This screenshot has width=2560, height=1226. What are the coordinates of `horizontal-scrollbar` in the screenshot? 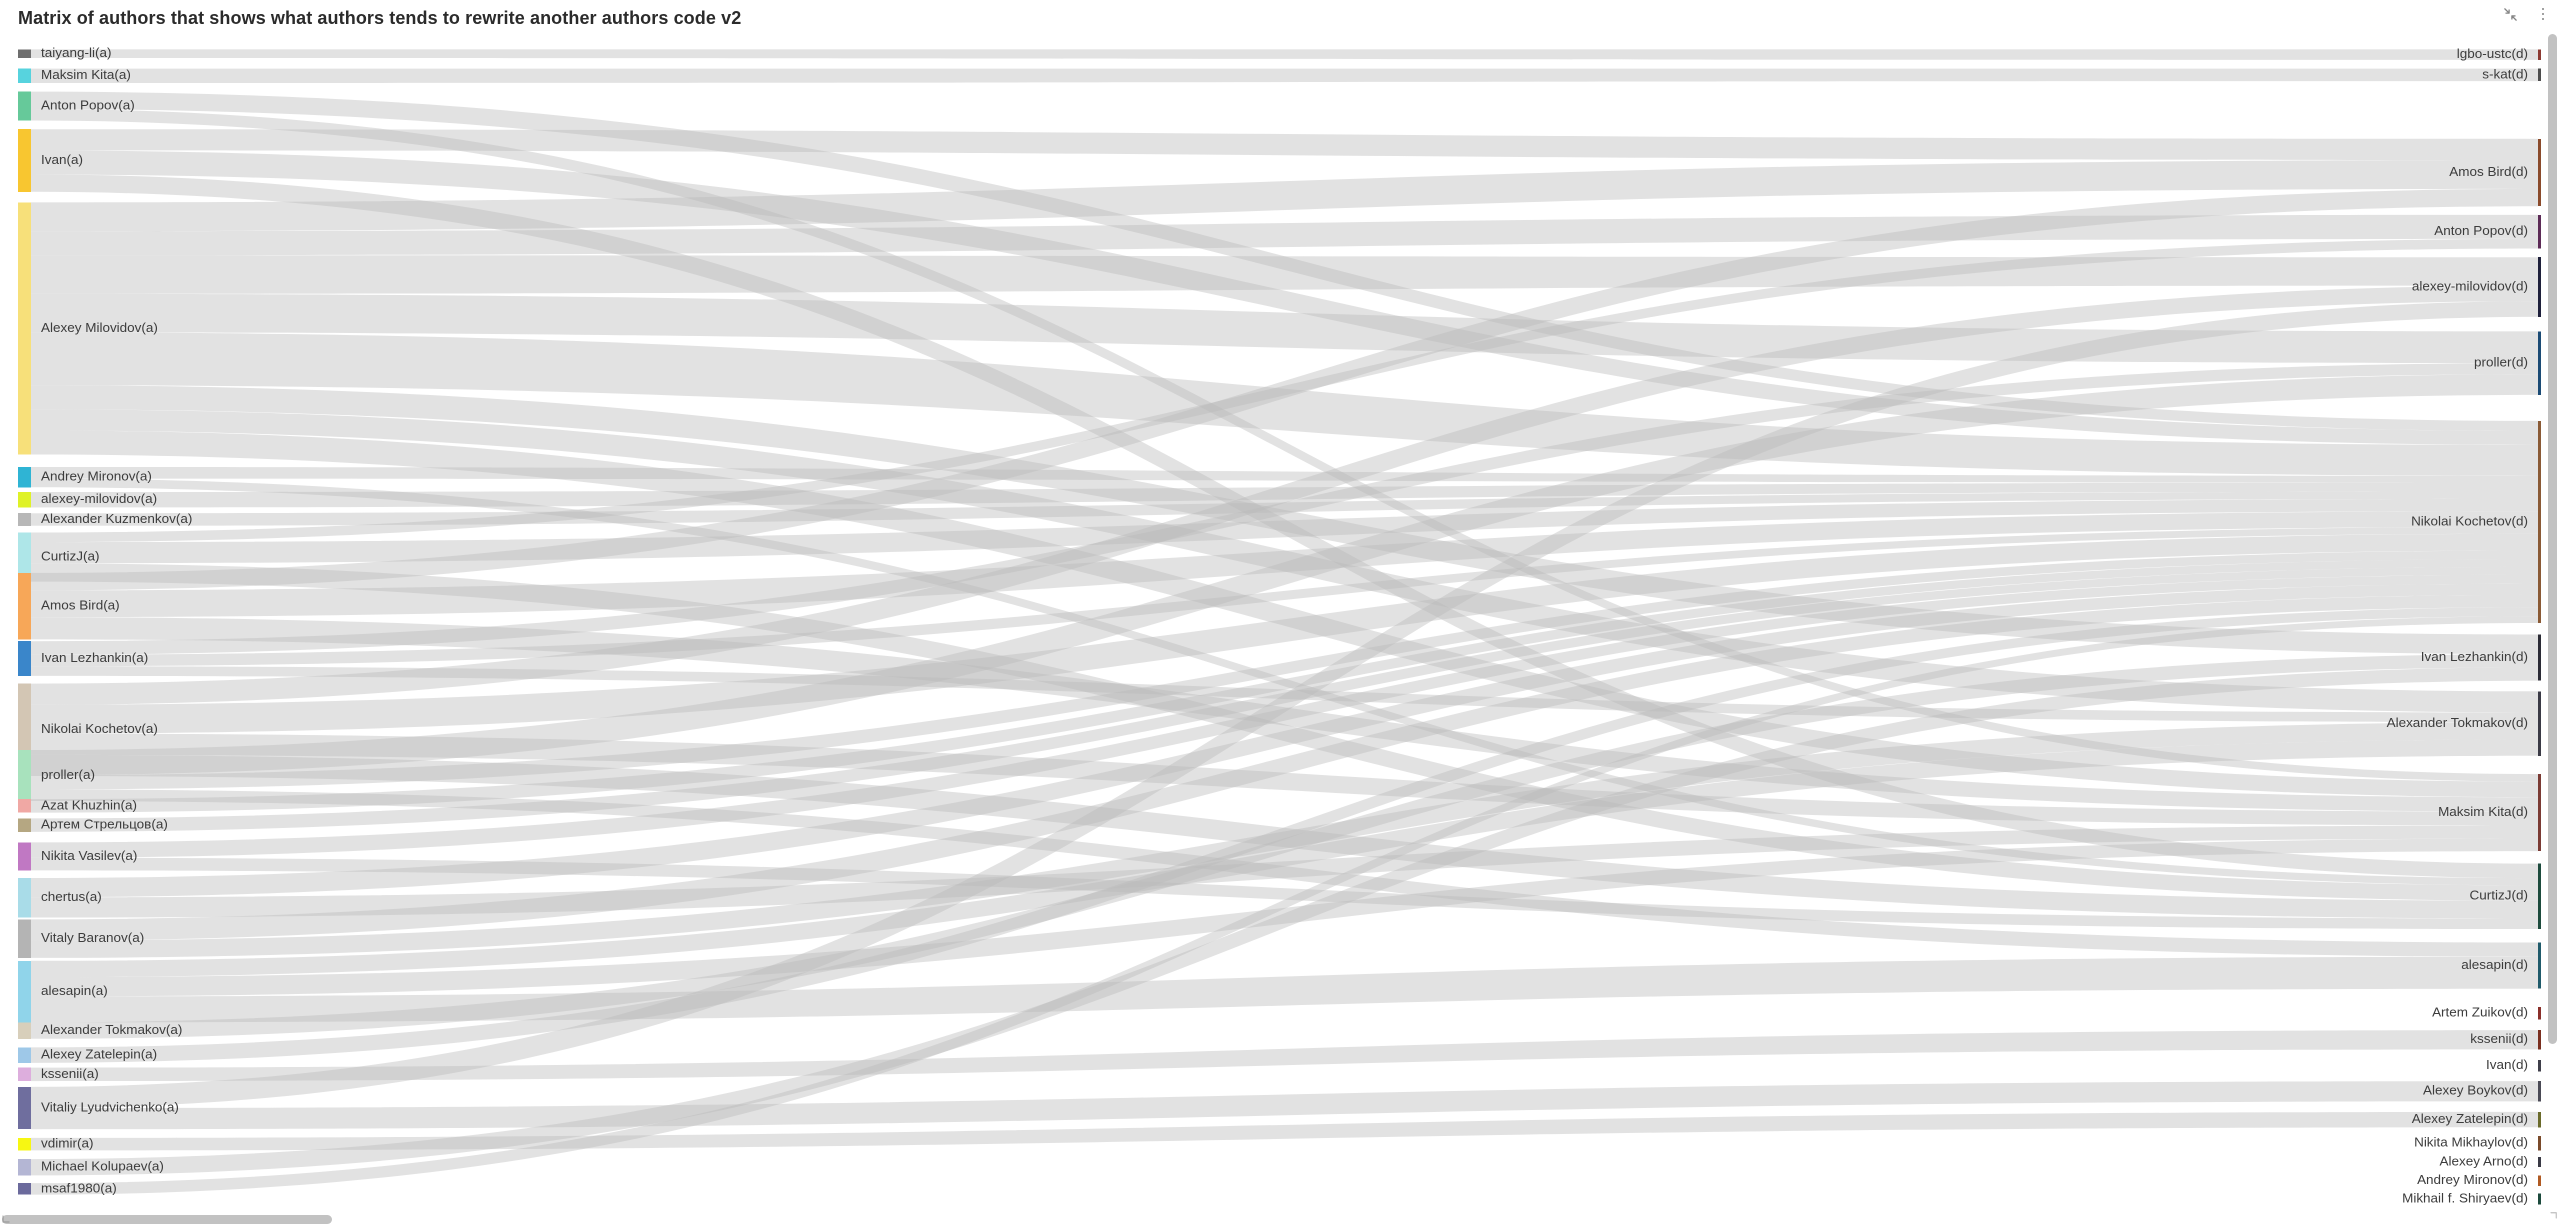 It's located at (1280, 1219).